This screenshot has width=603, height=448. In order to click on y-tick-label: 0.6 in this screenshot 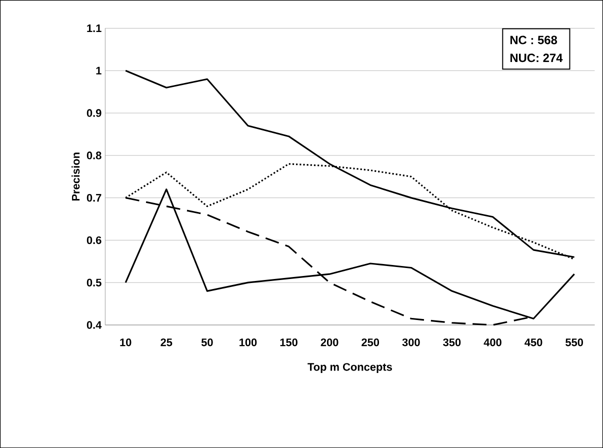, I will do `click(94, 240)`.